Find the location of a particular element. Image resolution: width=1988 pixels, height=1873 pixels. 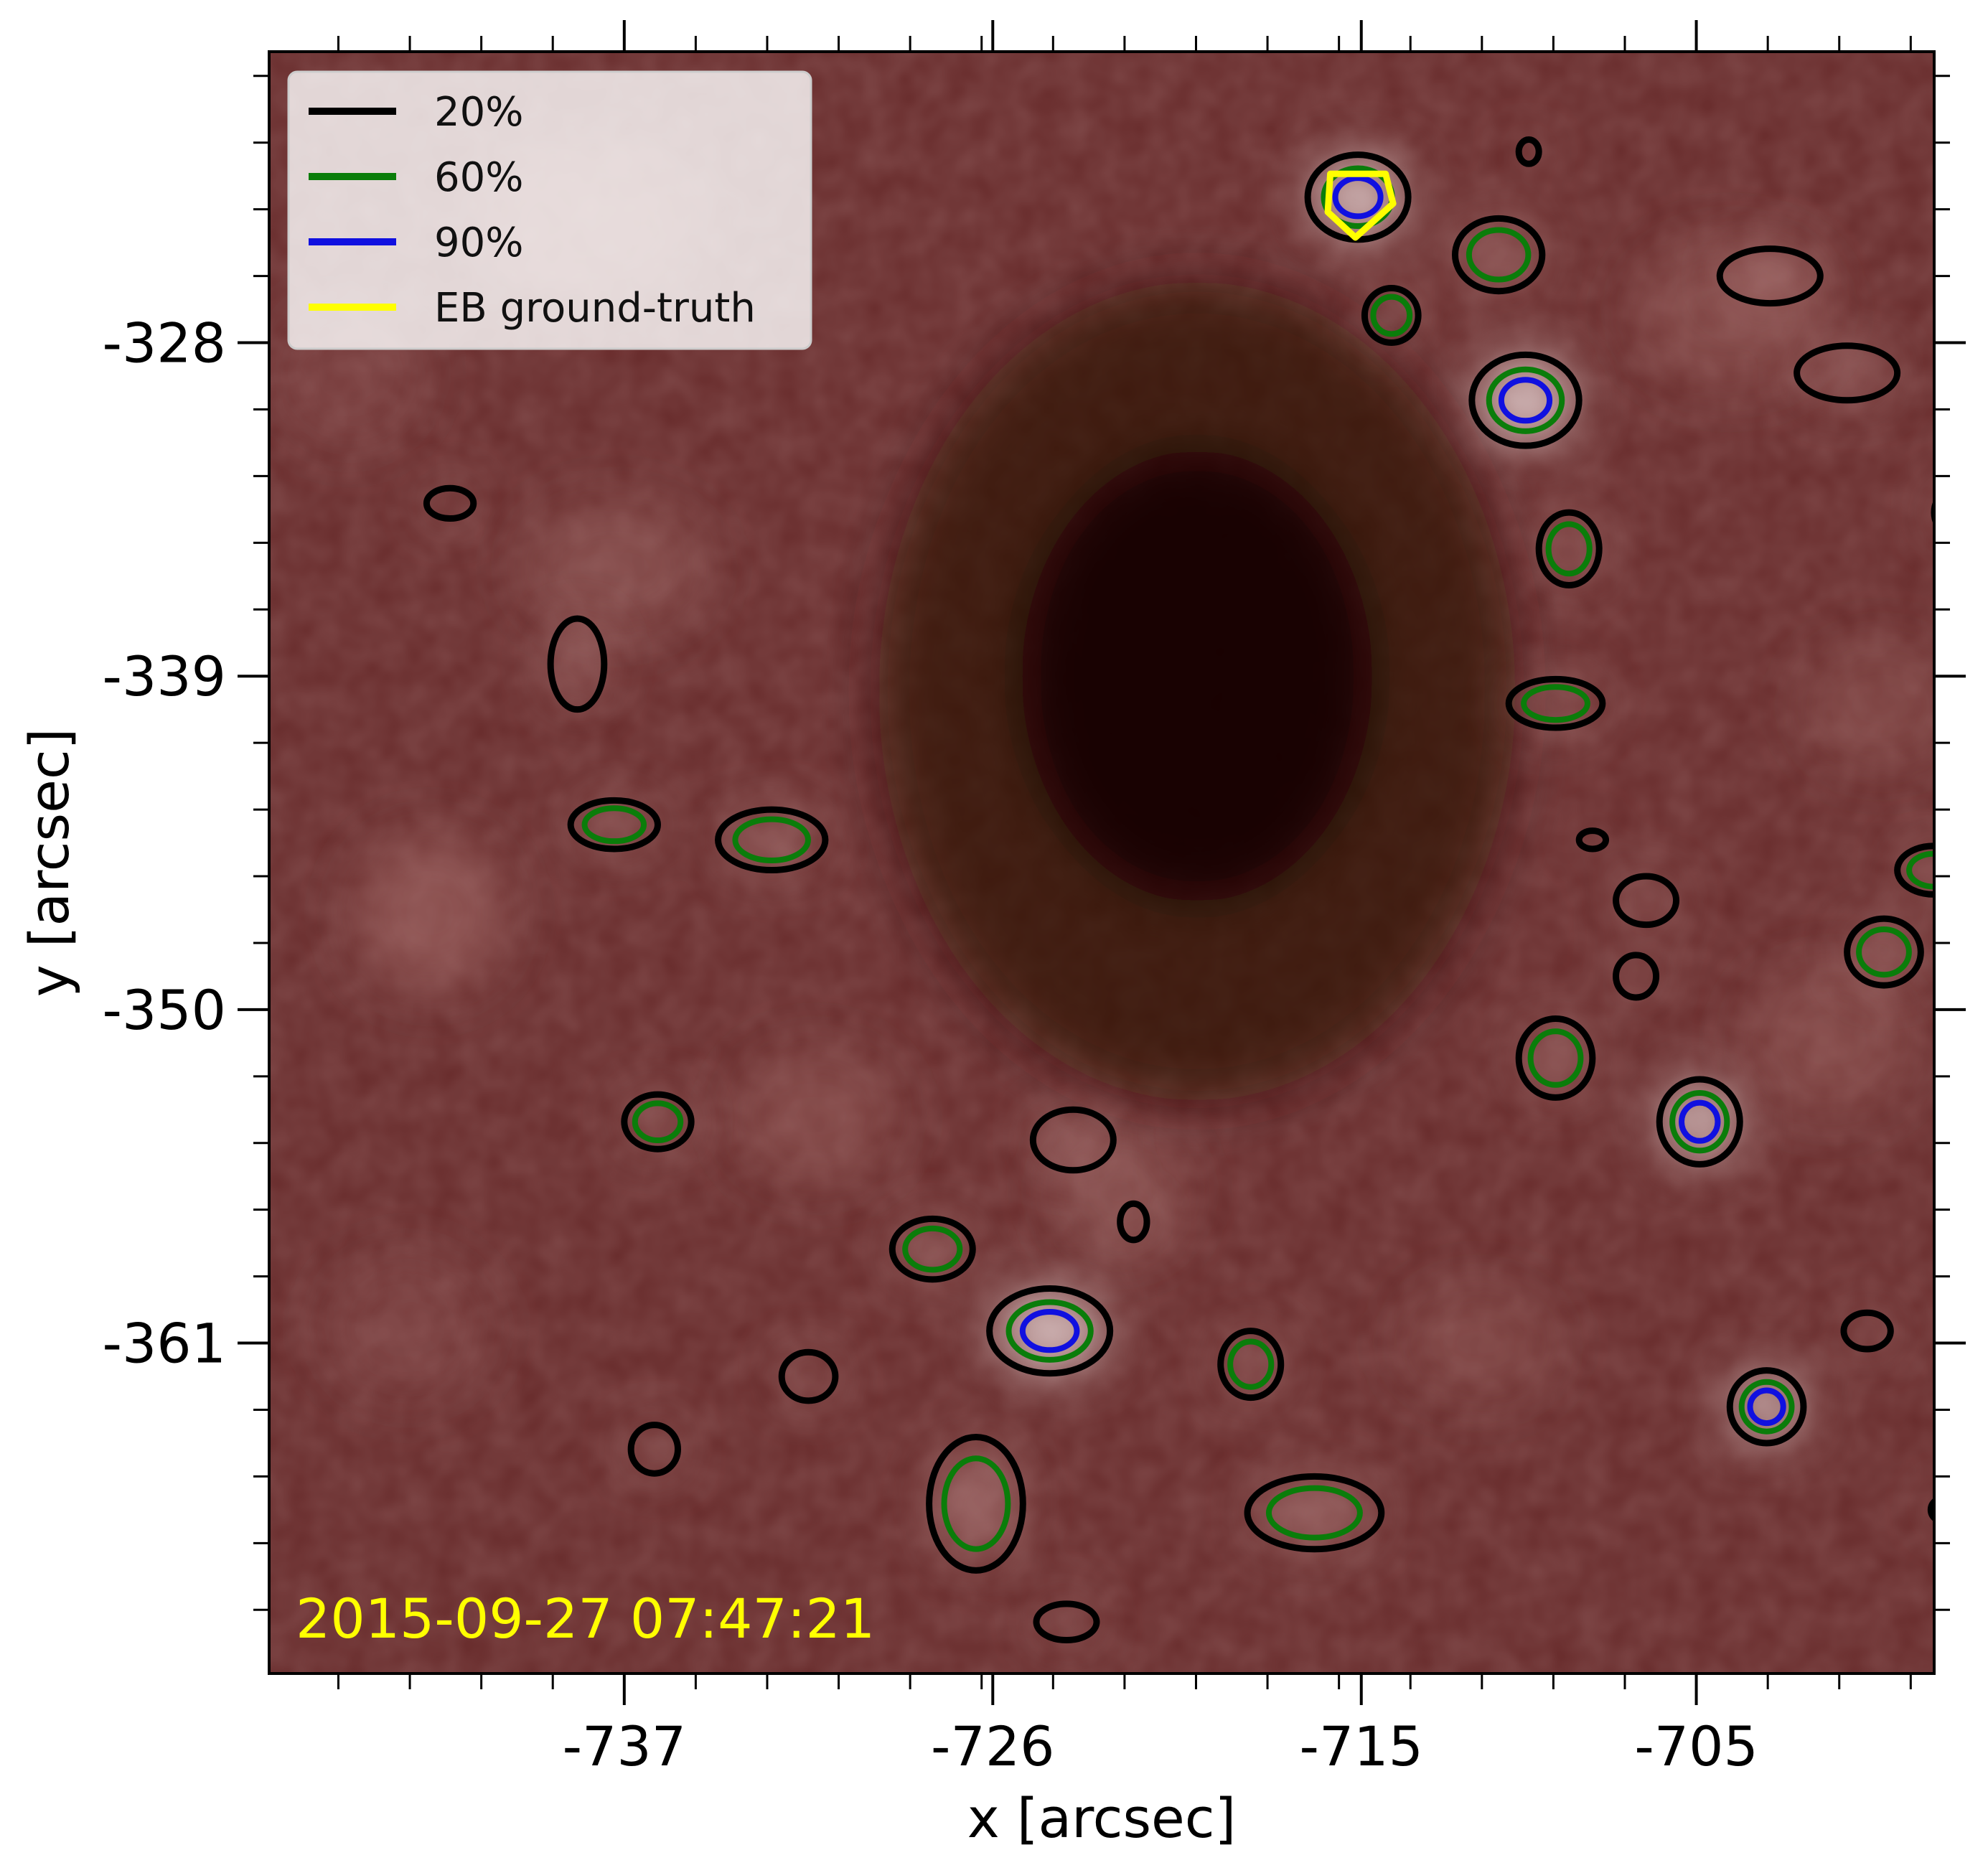

x-tick-label-2: -715 is located at coordinates (1361, 1746).